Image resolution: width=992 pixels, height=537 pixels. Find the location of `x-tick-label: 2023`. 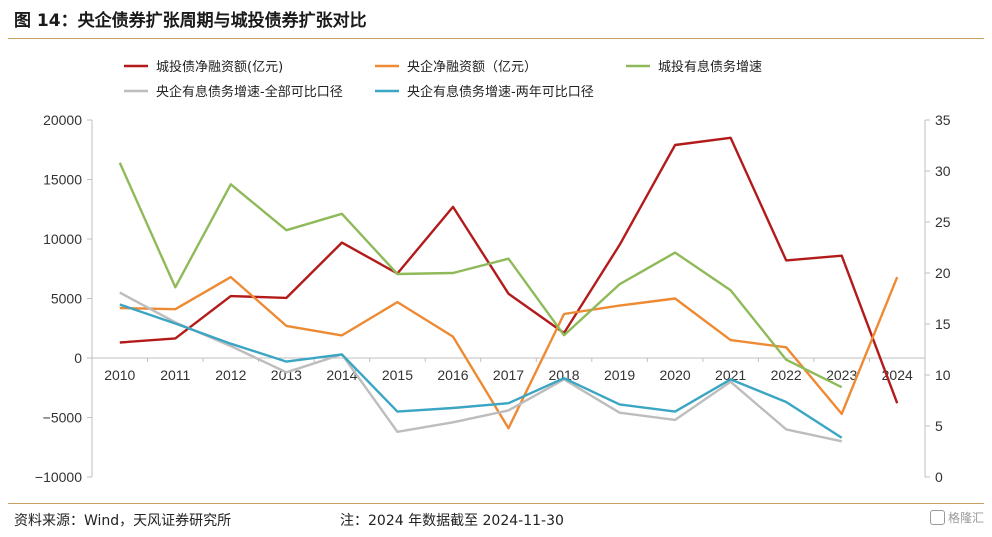

x-tick-label: 2023 is located at coordinates (841, 375).